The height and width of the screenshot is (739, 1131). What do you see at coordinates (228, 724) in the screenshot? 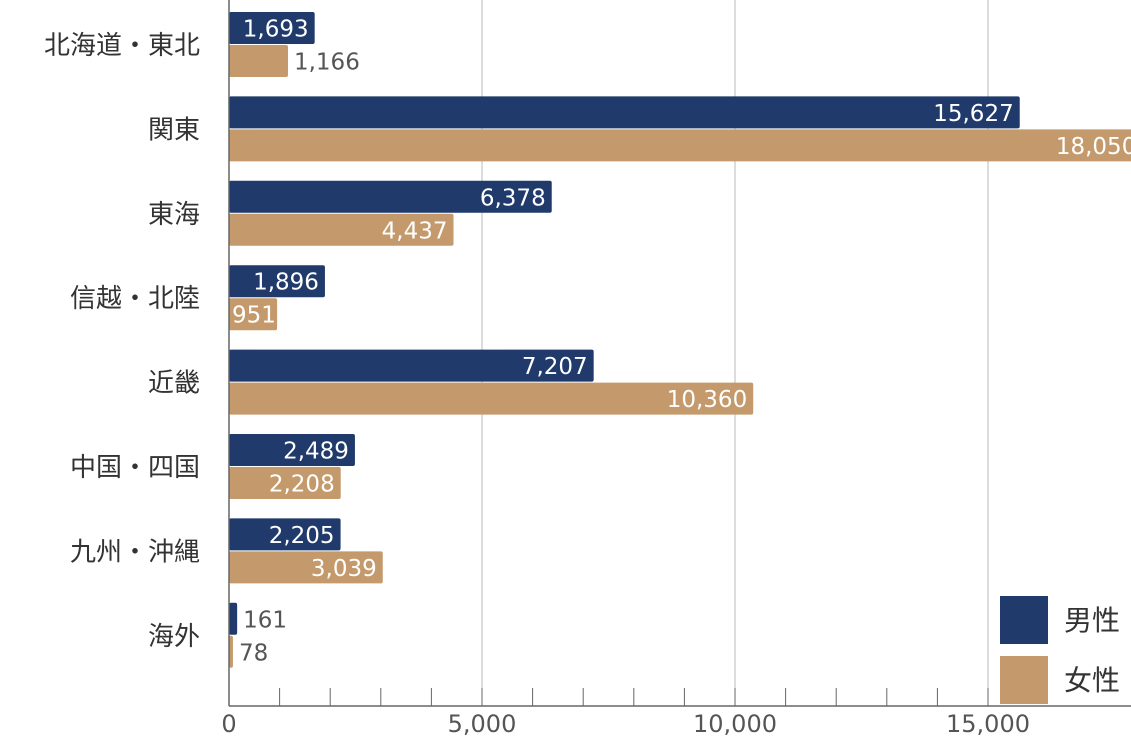
I see `x-tick-label: 0` at bounding box center [228, 724].